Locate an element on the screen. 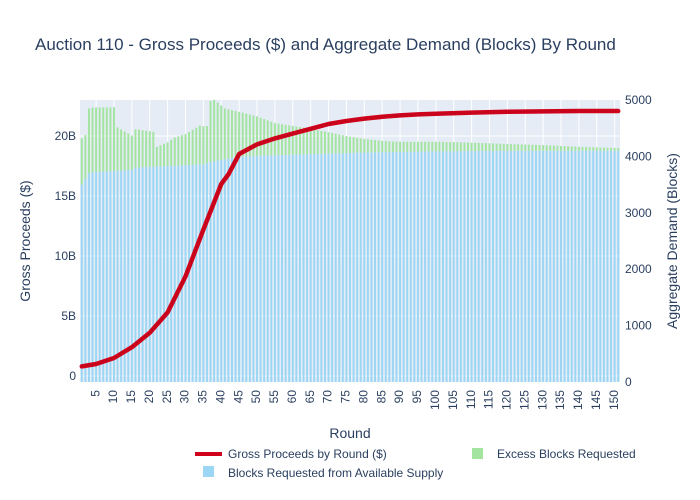  y2-tick-label: 4000 is located at coordinates (638, 156).